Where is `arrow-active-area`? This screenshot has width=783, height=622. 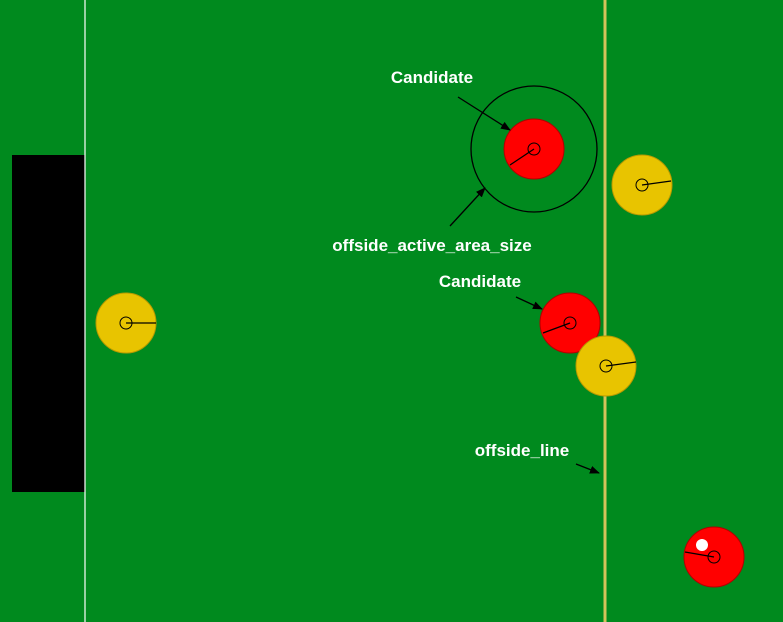
arrow-active-area is located at coordinates (467, 207).